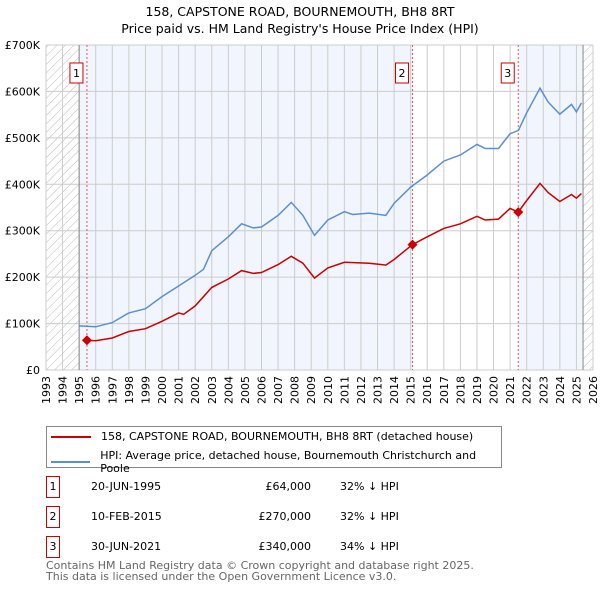 The height and width of the screenshot is (590, 600). Describe the element at coordinates (261, 390) in the screenshot. I see `x-tick-label: 2006` at that location.